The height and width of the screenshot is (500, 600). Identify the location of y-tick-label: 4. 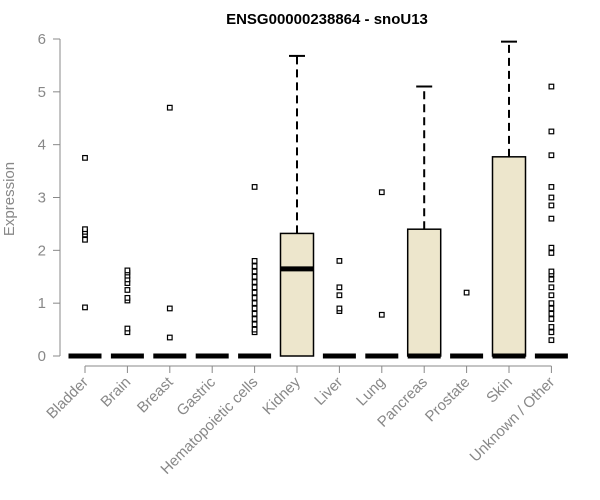
(42, 145).